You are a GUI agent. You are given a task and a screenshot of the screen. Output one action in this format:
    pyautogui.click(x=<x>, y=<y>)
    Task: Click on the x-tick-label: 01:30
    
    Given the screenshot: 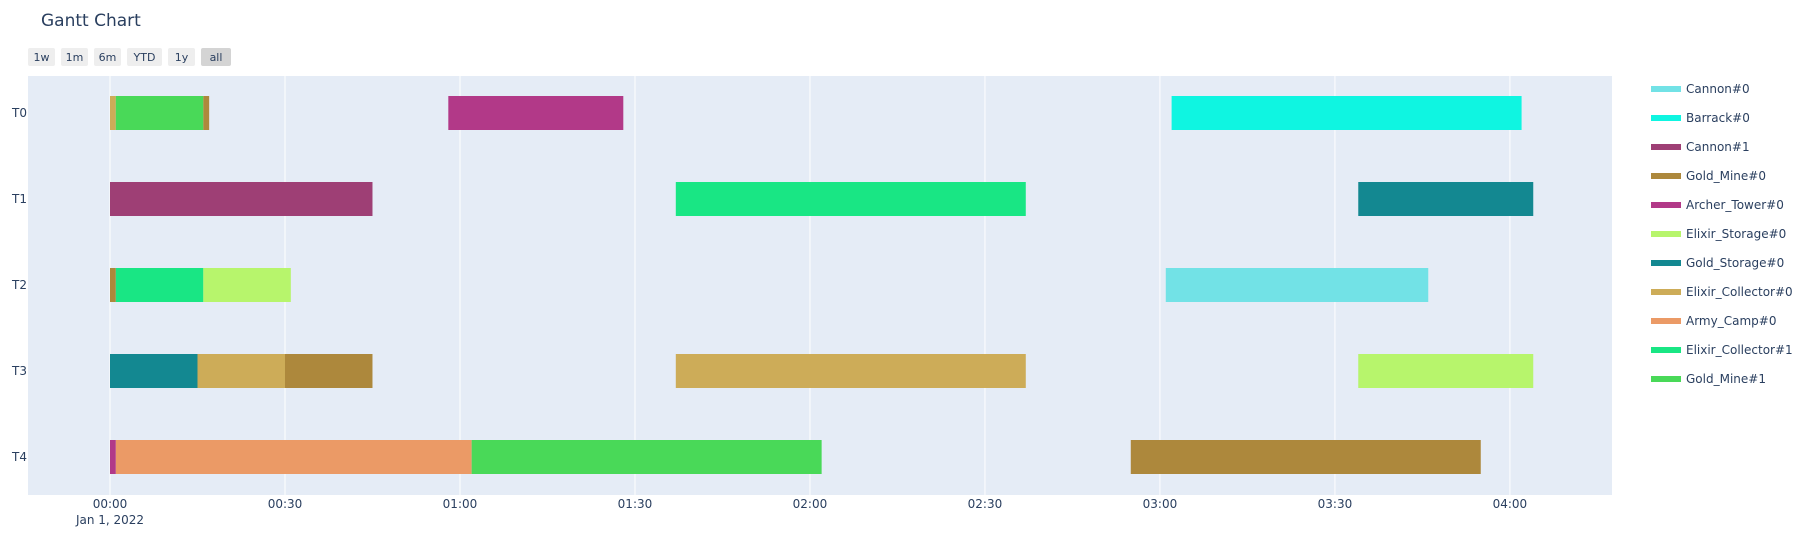 What is the action you would take?
    pyautogui.click(x=635, y=504)
    